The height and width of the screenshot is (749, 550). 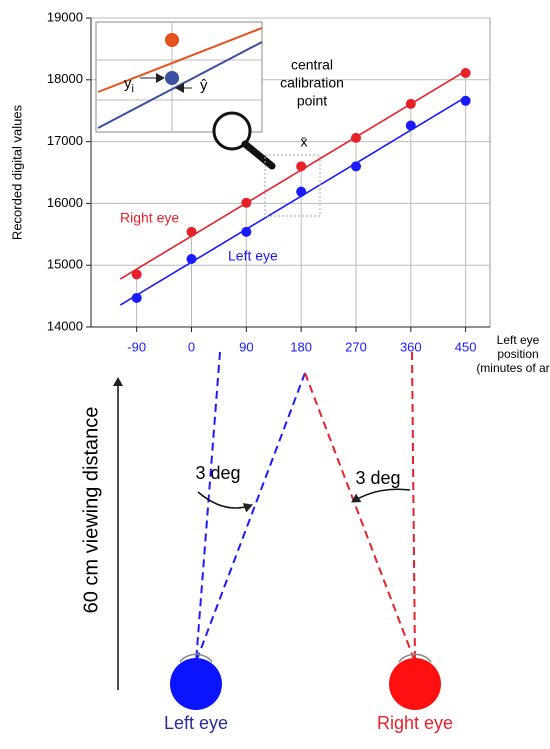 What do you see at coordinates (518, 340) in the screenshot?
I see `x-axis-label: Left eye` at bounding box center [518, 340].